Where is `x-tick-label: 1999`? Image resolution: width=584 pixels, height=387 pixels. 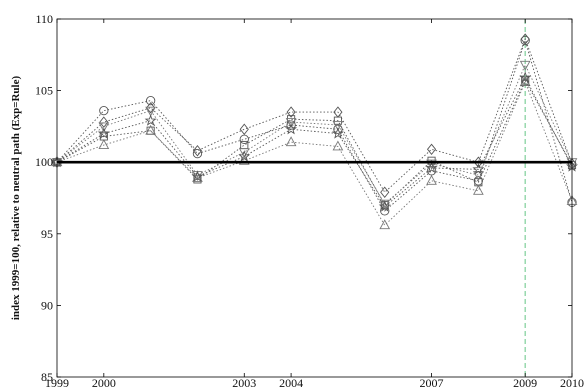 x-tick-label: 1999 is located at coordinates (57, 381).